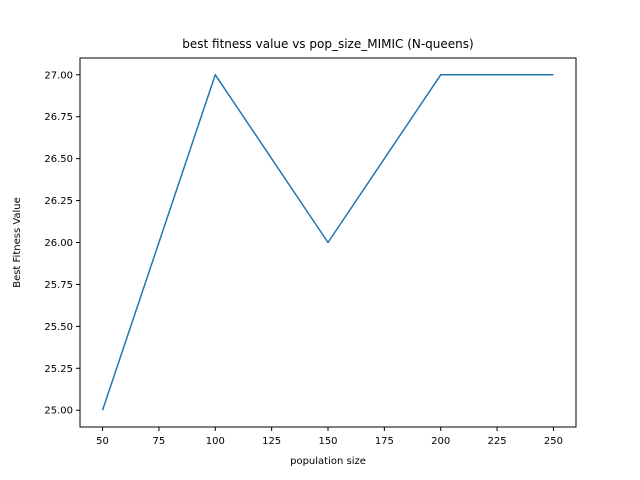 The width and height of the screenshot is (640, 480). What do you see at coordinates (58, 117) in the screenshot?
I see `y-tick-label: 26.75` at bounding box center [58, 117].